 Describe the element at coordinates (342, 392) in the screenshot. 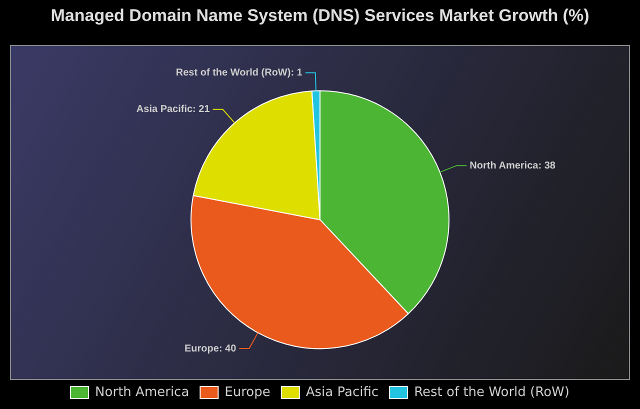

I see `legend-label: Asia Pacific` at that location.